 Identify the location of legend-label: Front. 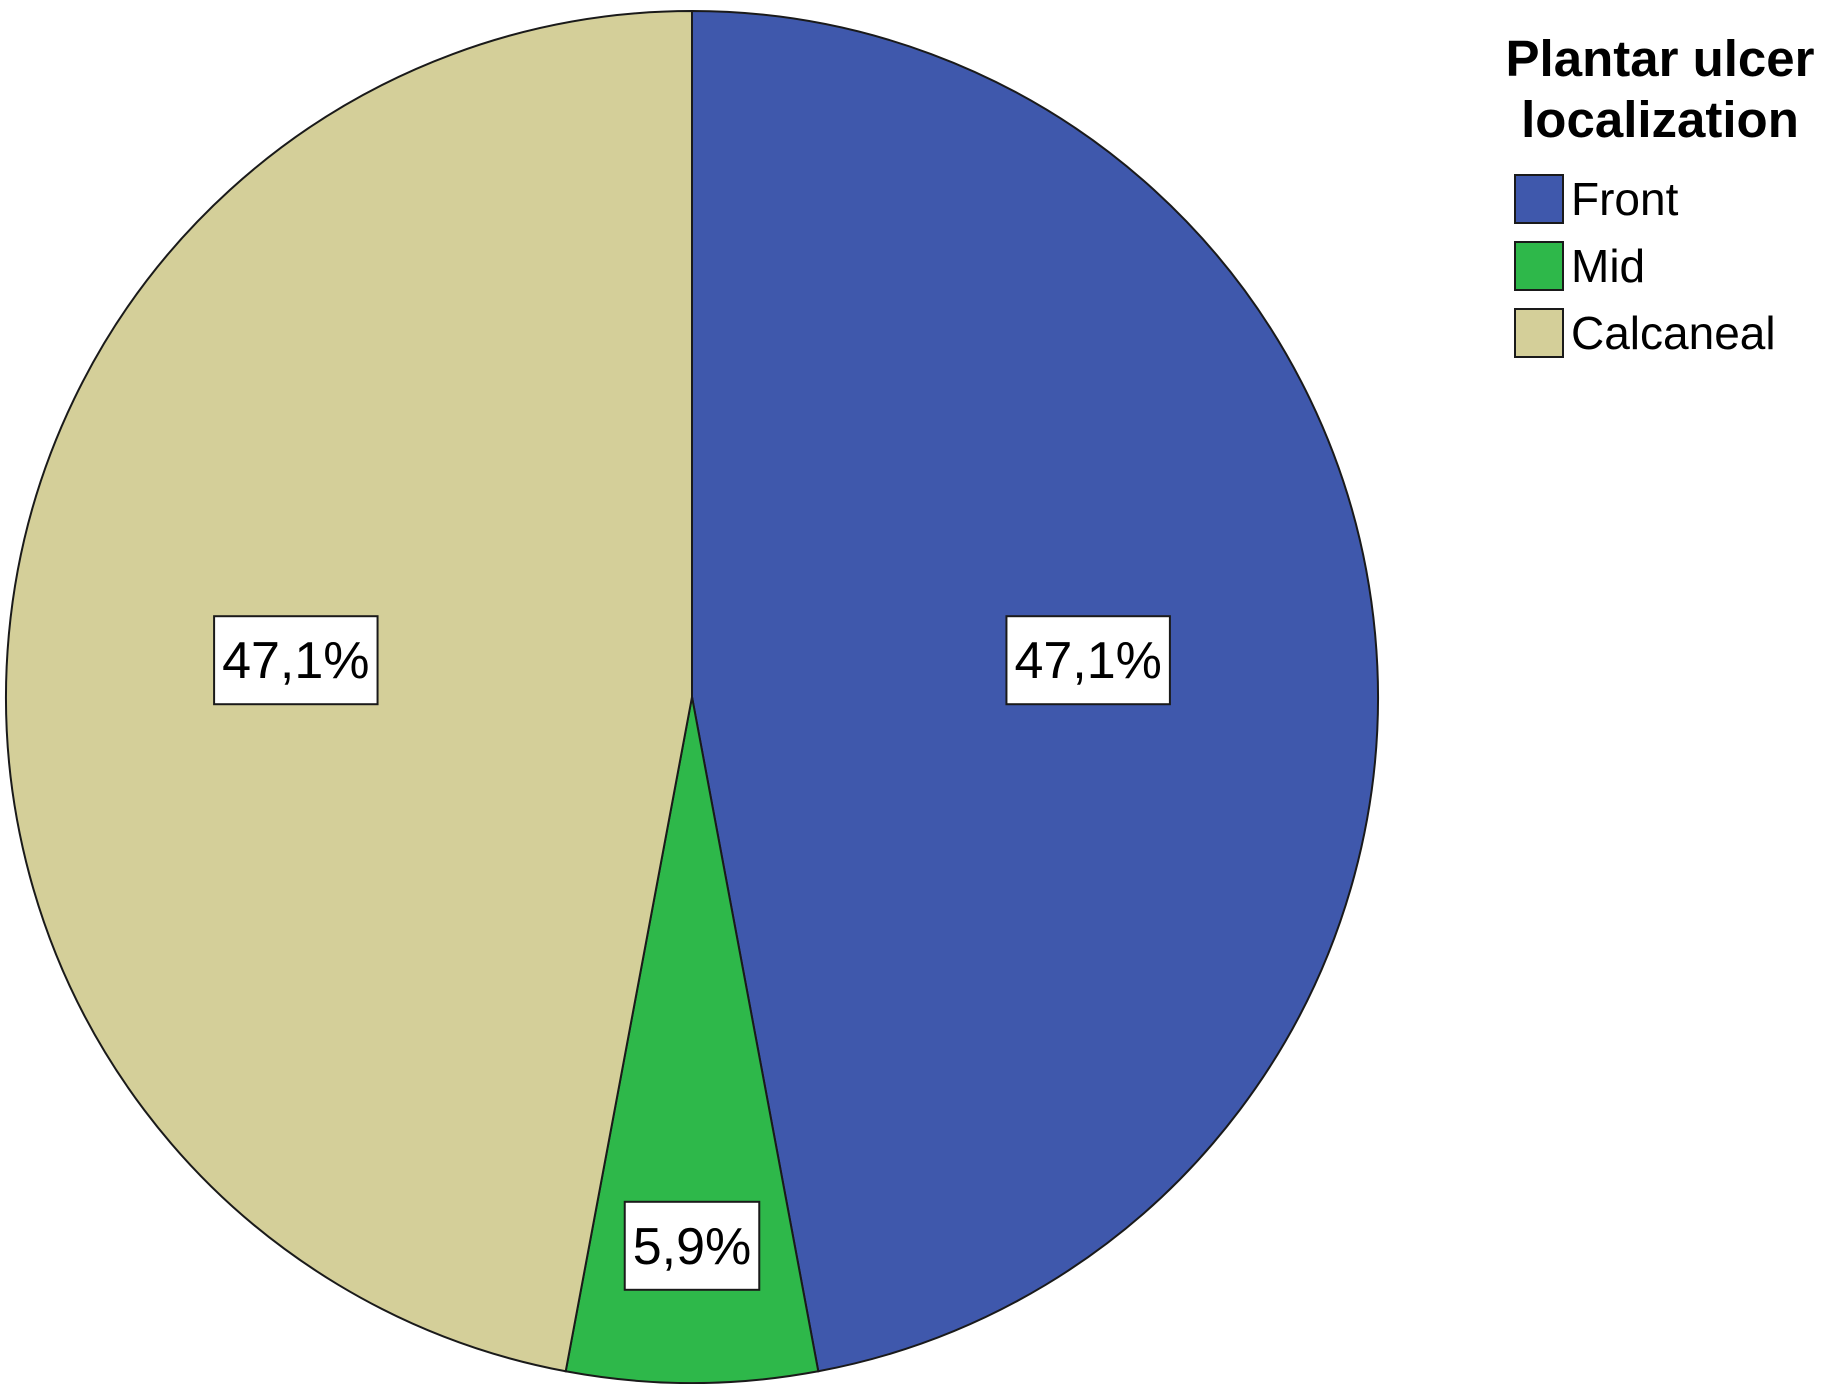
(1625, 199).